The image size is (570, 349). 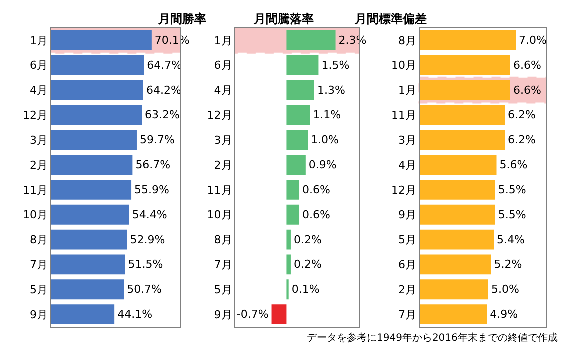 What do you see at coordinates (322, 165) in the screenshot?
I see `data-label: 0.9%` at bounding box center [322, 165].